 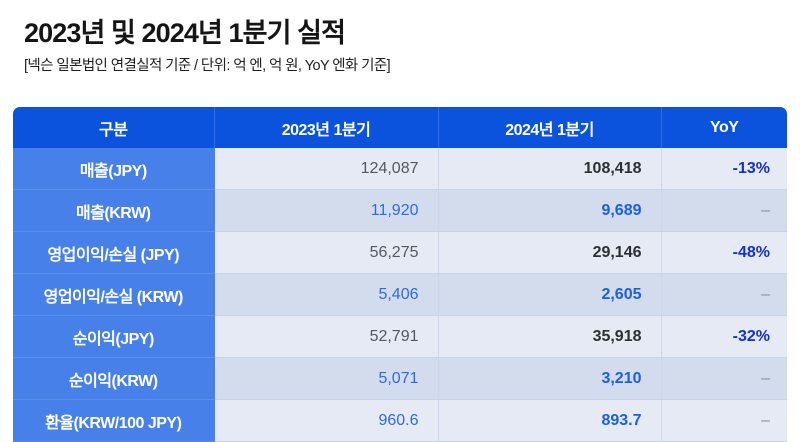 What do you see at coordinates (326, 420) in the screenshot?
I see `cell-y2023: 960.6` at bounding box center [326, 420].